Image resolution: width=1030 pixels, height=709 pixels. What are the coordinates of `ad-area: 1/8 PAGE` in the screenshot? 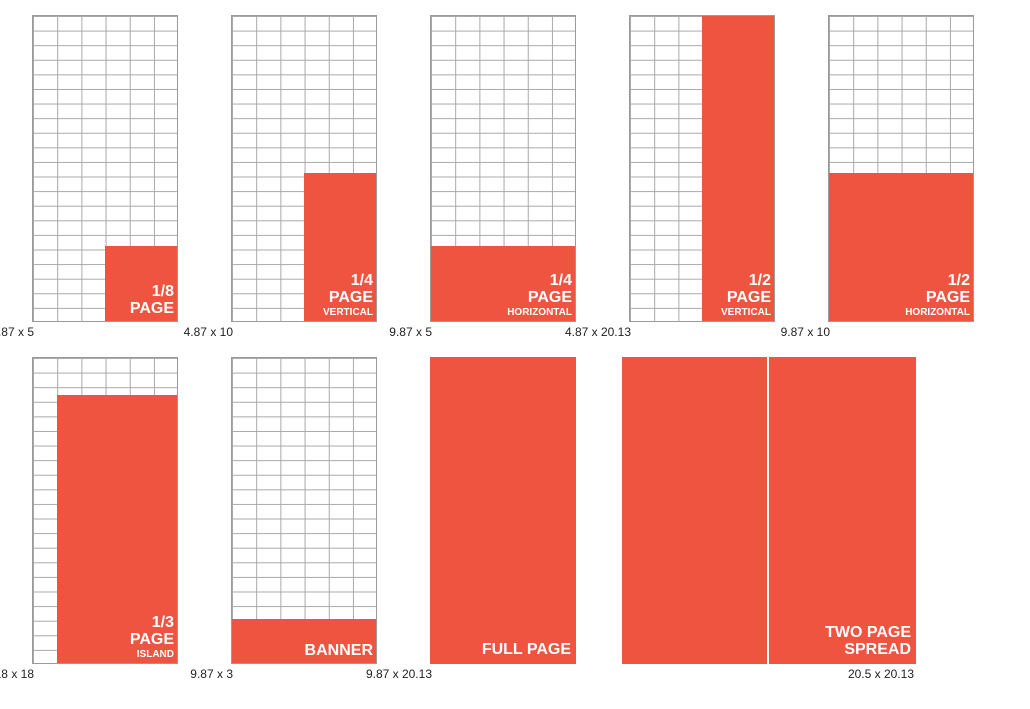 It's located at (141, 283).